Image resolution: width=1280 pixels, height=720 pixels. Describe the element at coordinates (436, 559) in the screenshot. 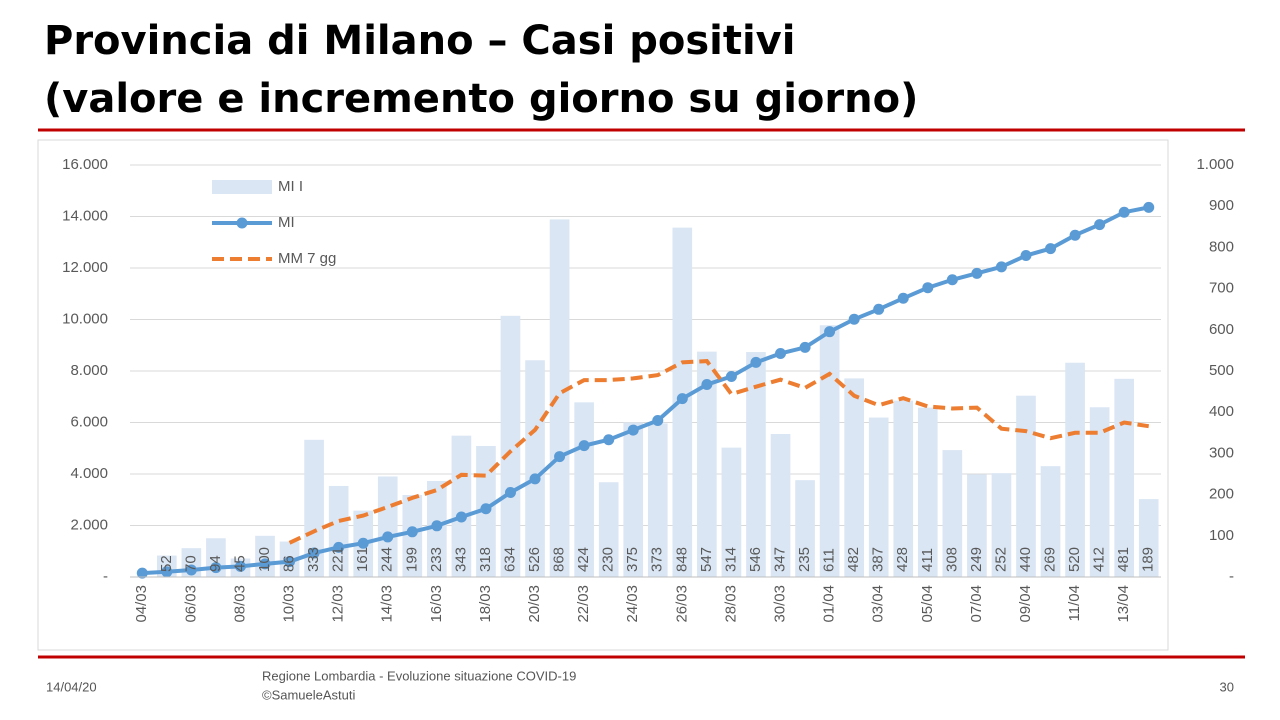

I see `data-label: 233` at that location.